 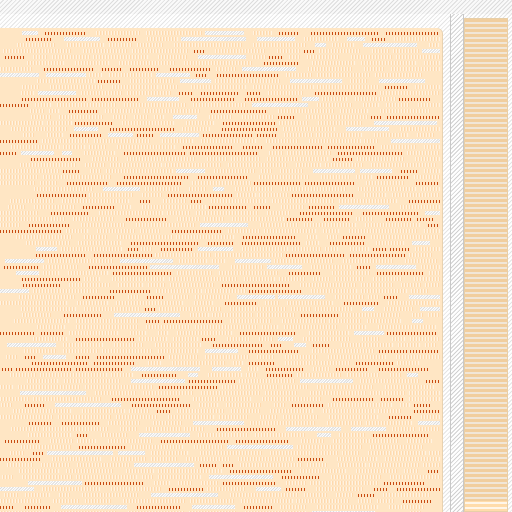 I want to click on minimap-viewport-thumb, so click(x=486, y=260).